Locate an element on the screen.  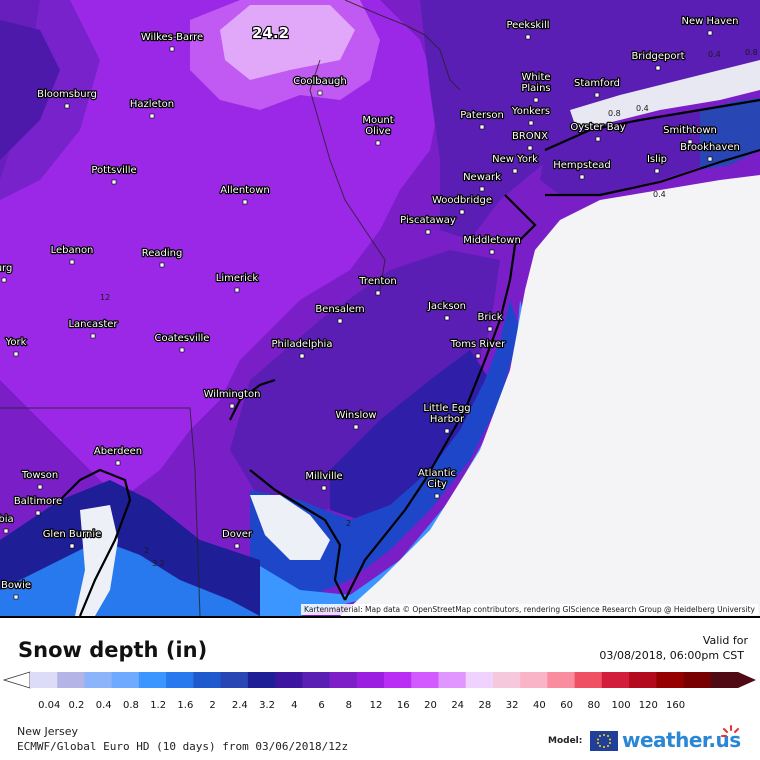
model-label: Model: is located at coordinates (565, 741).